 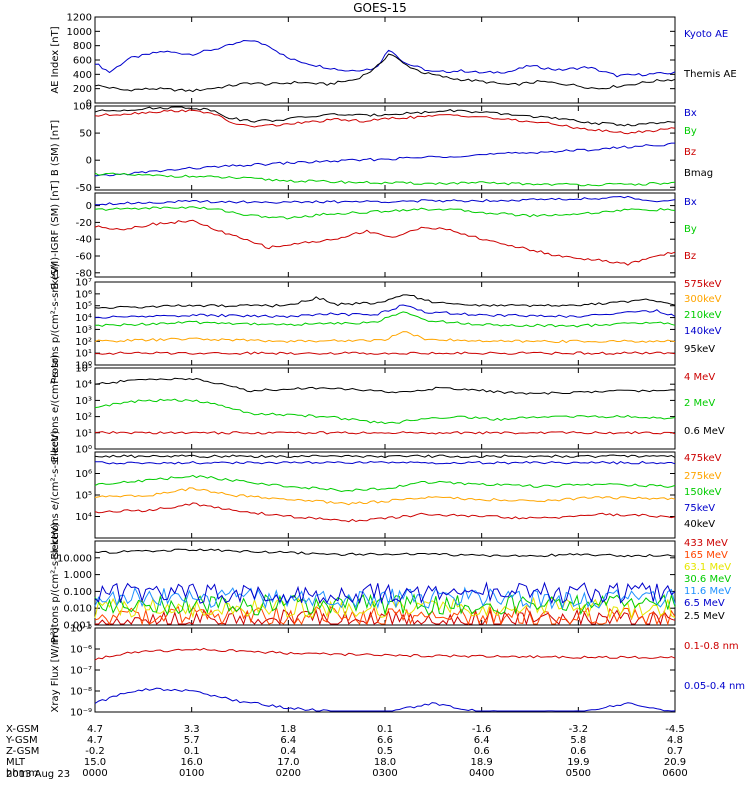 What do you see at coordinates (192, 740) in the screenshot?
I see `ephemeris-value: 5.7` at bounding box center [192, 740].